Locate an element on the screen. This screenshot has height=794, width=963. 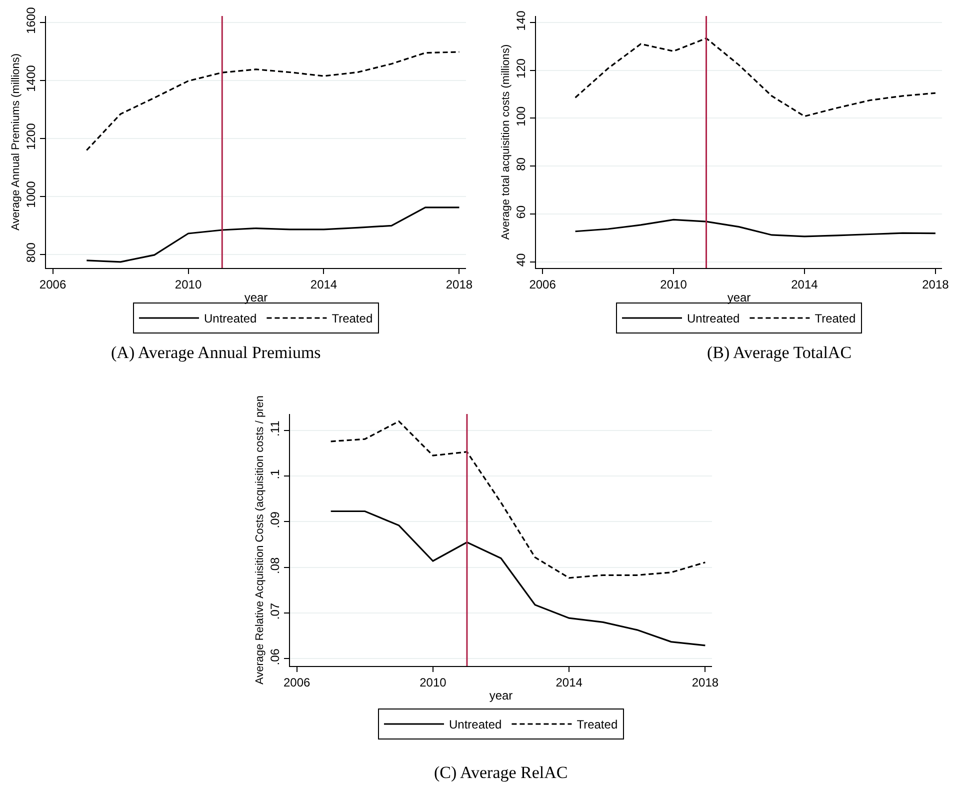
y-tick-label: .09 is located at coordinates (275, 519).